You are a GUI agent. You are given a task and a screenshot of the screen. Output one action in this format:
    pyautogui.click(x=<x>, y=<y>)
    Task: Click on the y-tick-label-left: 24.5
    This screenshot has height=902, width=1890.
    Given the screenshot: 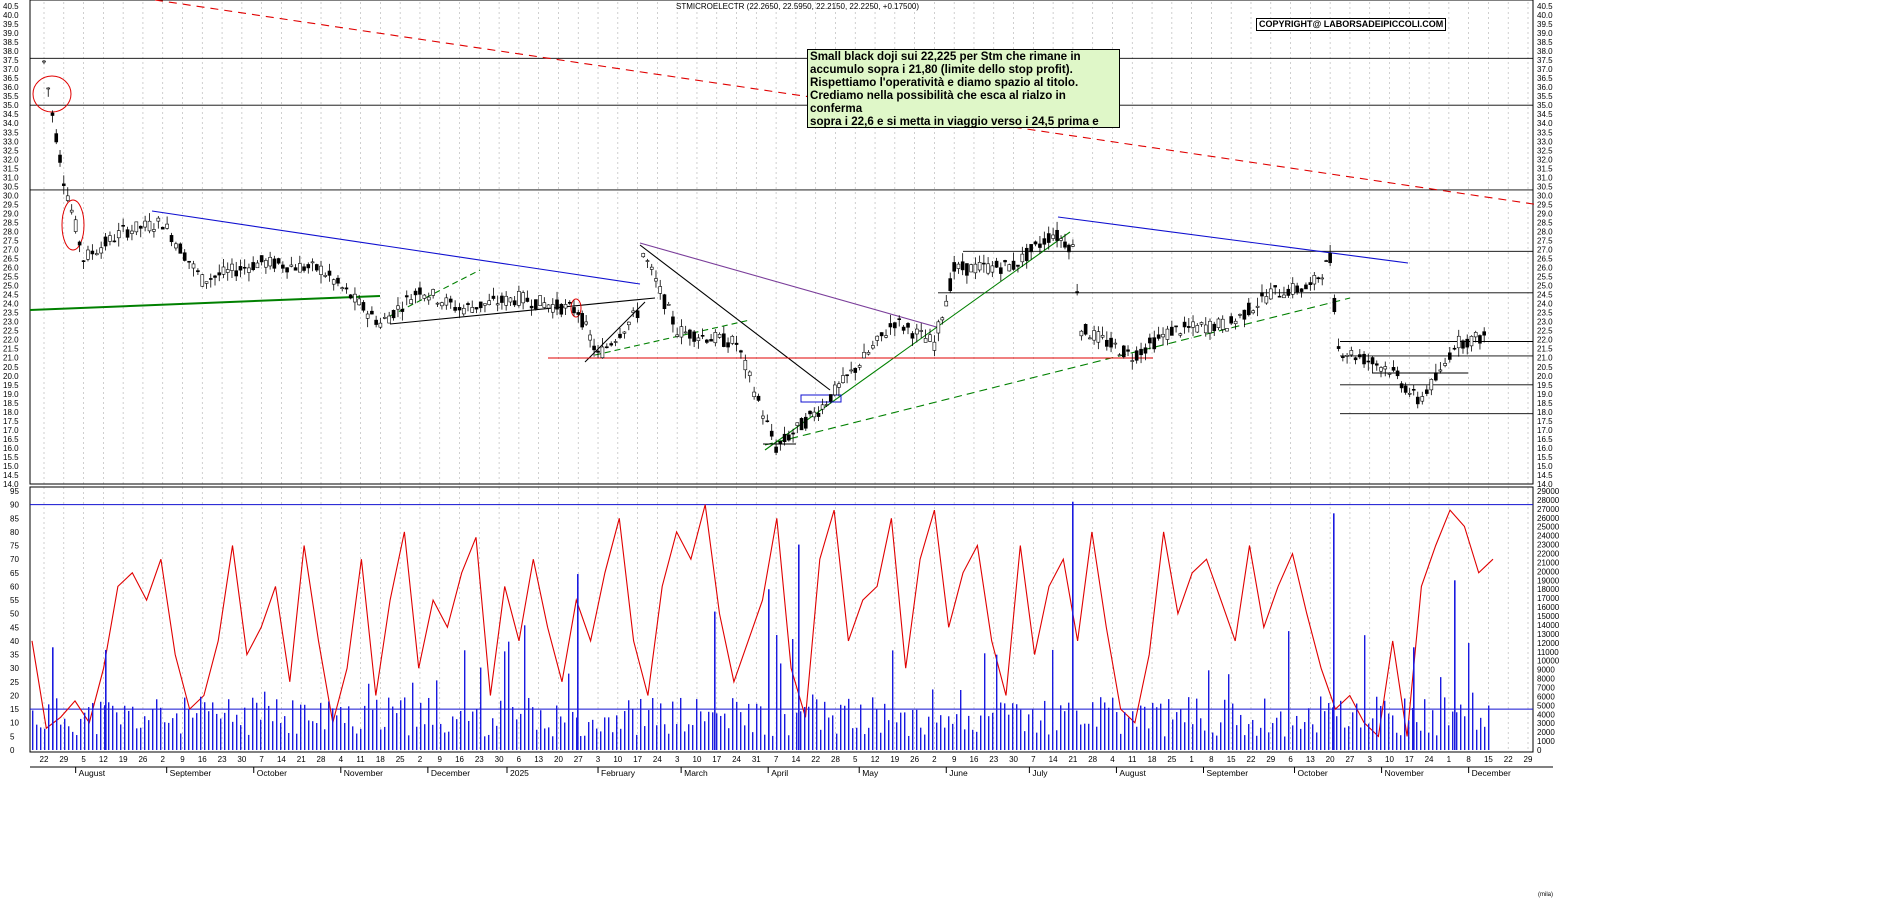 What is the action you would take?
    pyautogui.click(x=11, y=295)
    